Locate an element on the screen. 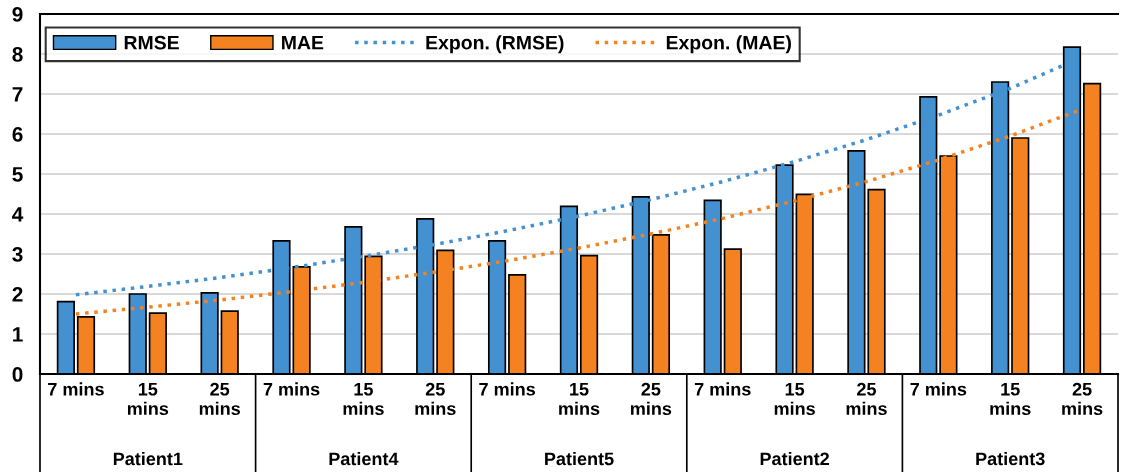 The height and width of the screenshot is (473, 1125). y-tick-label: 6 is located at coordinates (17, 134).